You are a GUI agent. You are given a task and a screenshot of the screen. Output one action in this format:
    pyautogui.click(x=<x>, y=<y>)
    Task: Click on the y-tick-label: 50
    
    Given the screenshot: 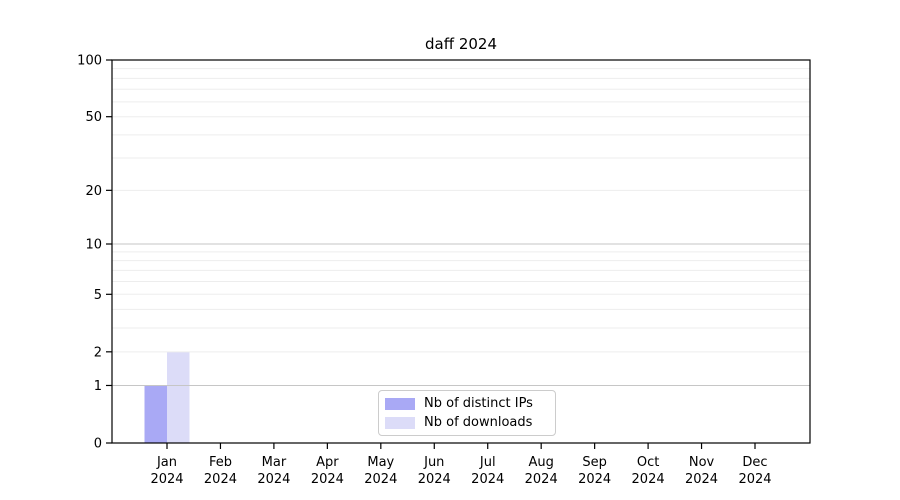 What is the action you would take?
    pyautogui.click(x=93, y=117)
    